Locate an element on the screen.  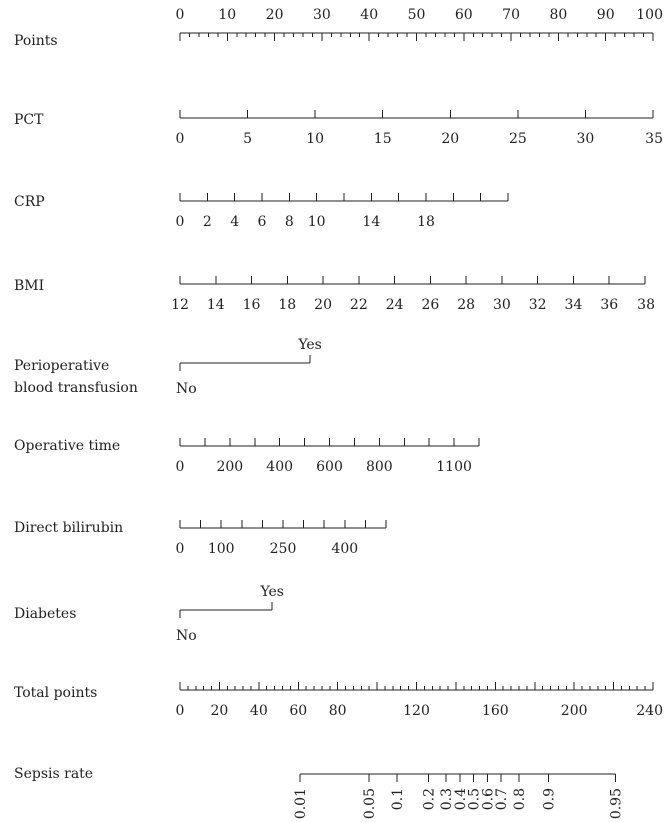
pct-tick-label: 10 is located at coordinates (315, 139).